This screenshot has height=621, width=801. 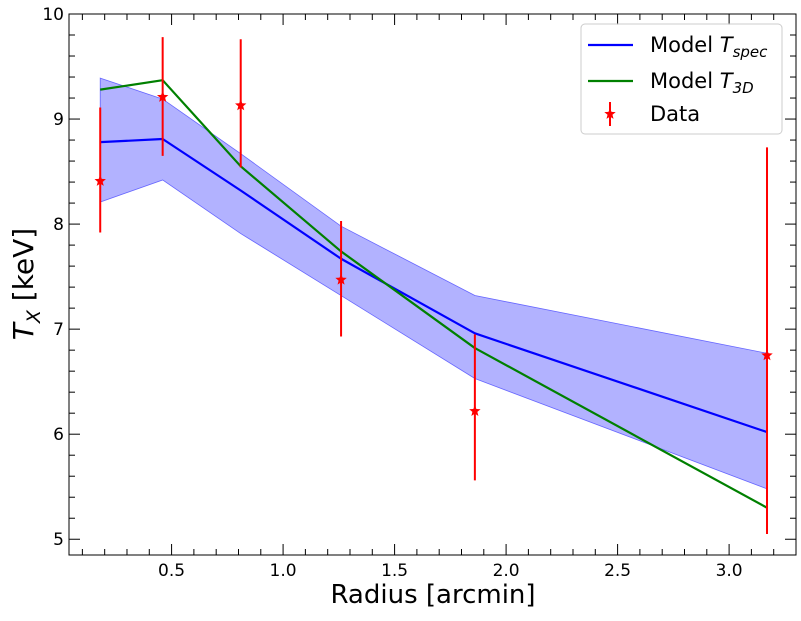 I want to click on legend-swatch-data, so click(x=610, y=114).